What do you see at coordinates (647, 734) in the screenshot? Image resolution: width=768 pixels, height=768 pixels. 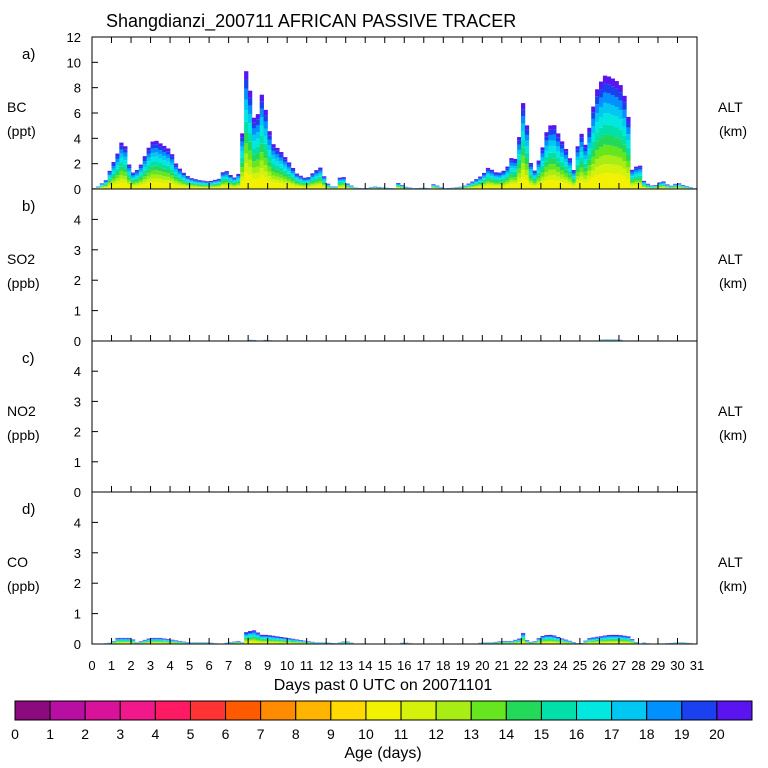 I see `colorbar-tick-label: 18` at bounding box center [647, 734].